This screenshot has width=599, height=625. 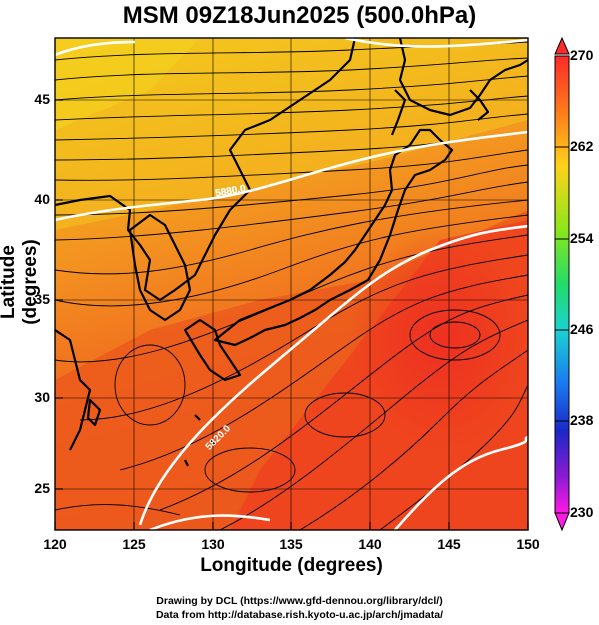 What do you see at coordinates (42, 99) in the screenshot?
I see `y-tick-label: 45` at bounding box center [42, 99].